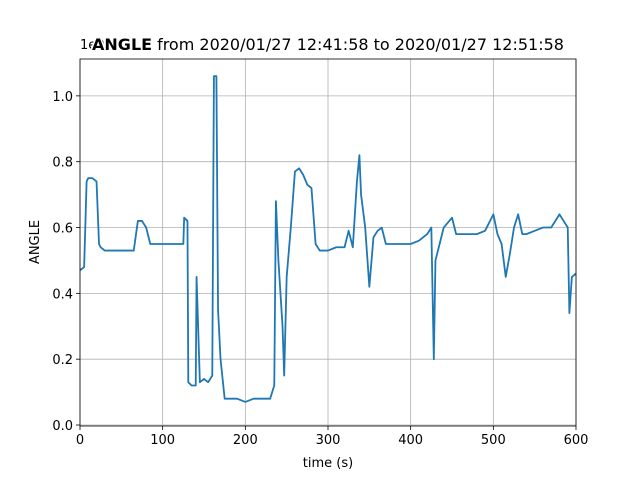 The width and height of the screenshot is (640, 480). What do you see at coordinates (62, 163) in the screenshot?
I see `y-tick-label: 0.8` at bounding box center [62, 163].